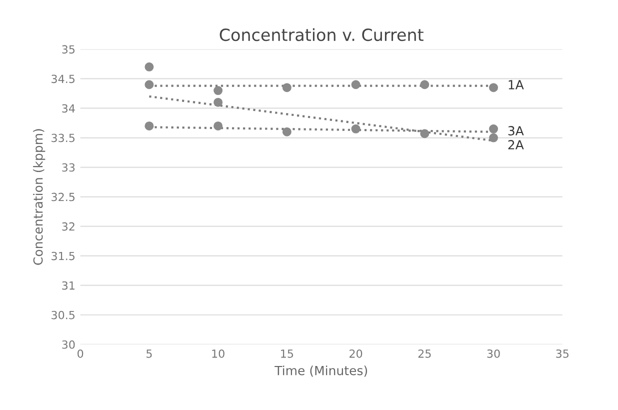 The image size is (618, 410). Describe the element at coordinates (68, 285) in the screenshot. I see `y-tick-label: 31` at that location.